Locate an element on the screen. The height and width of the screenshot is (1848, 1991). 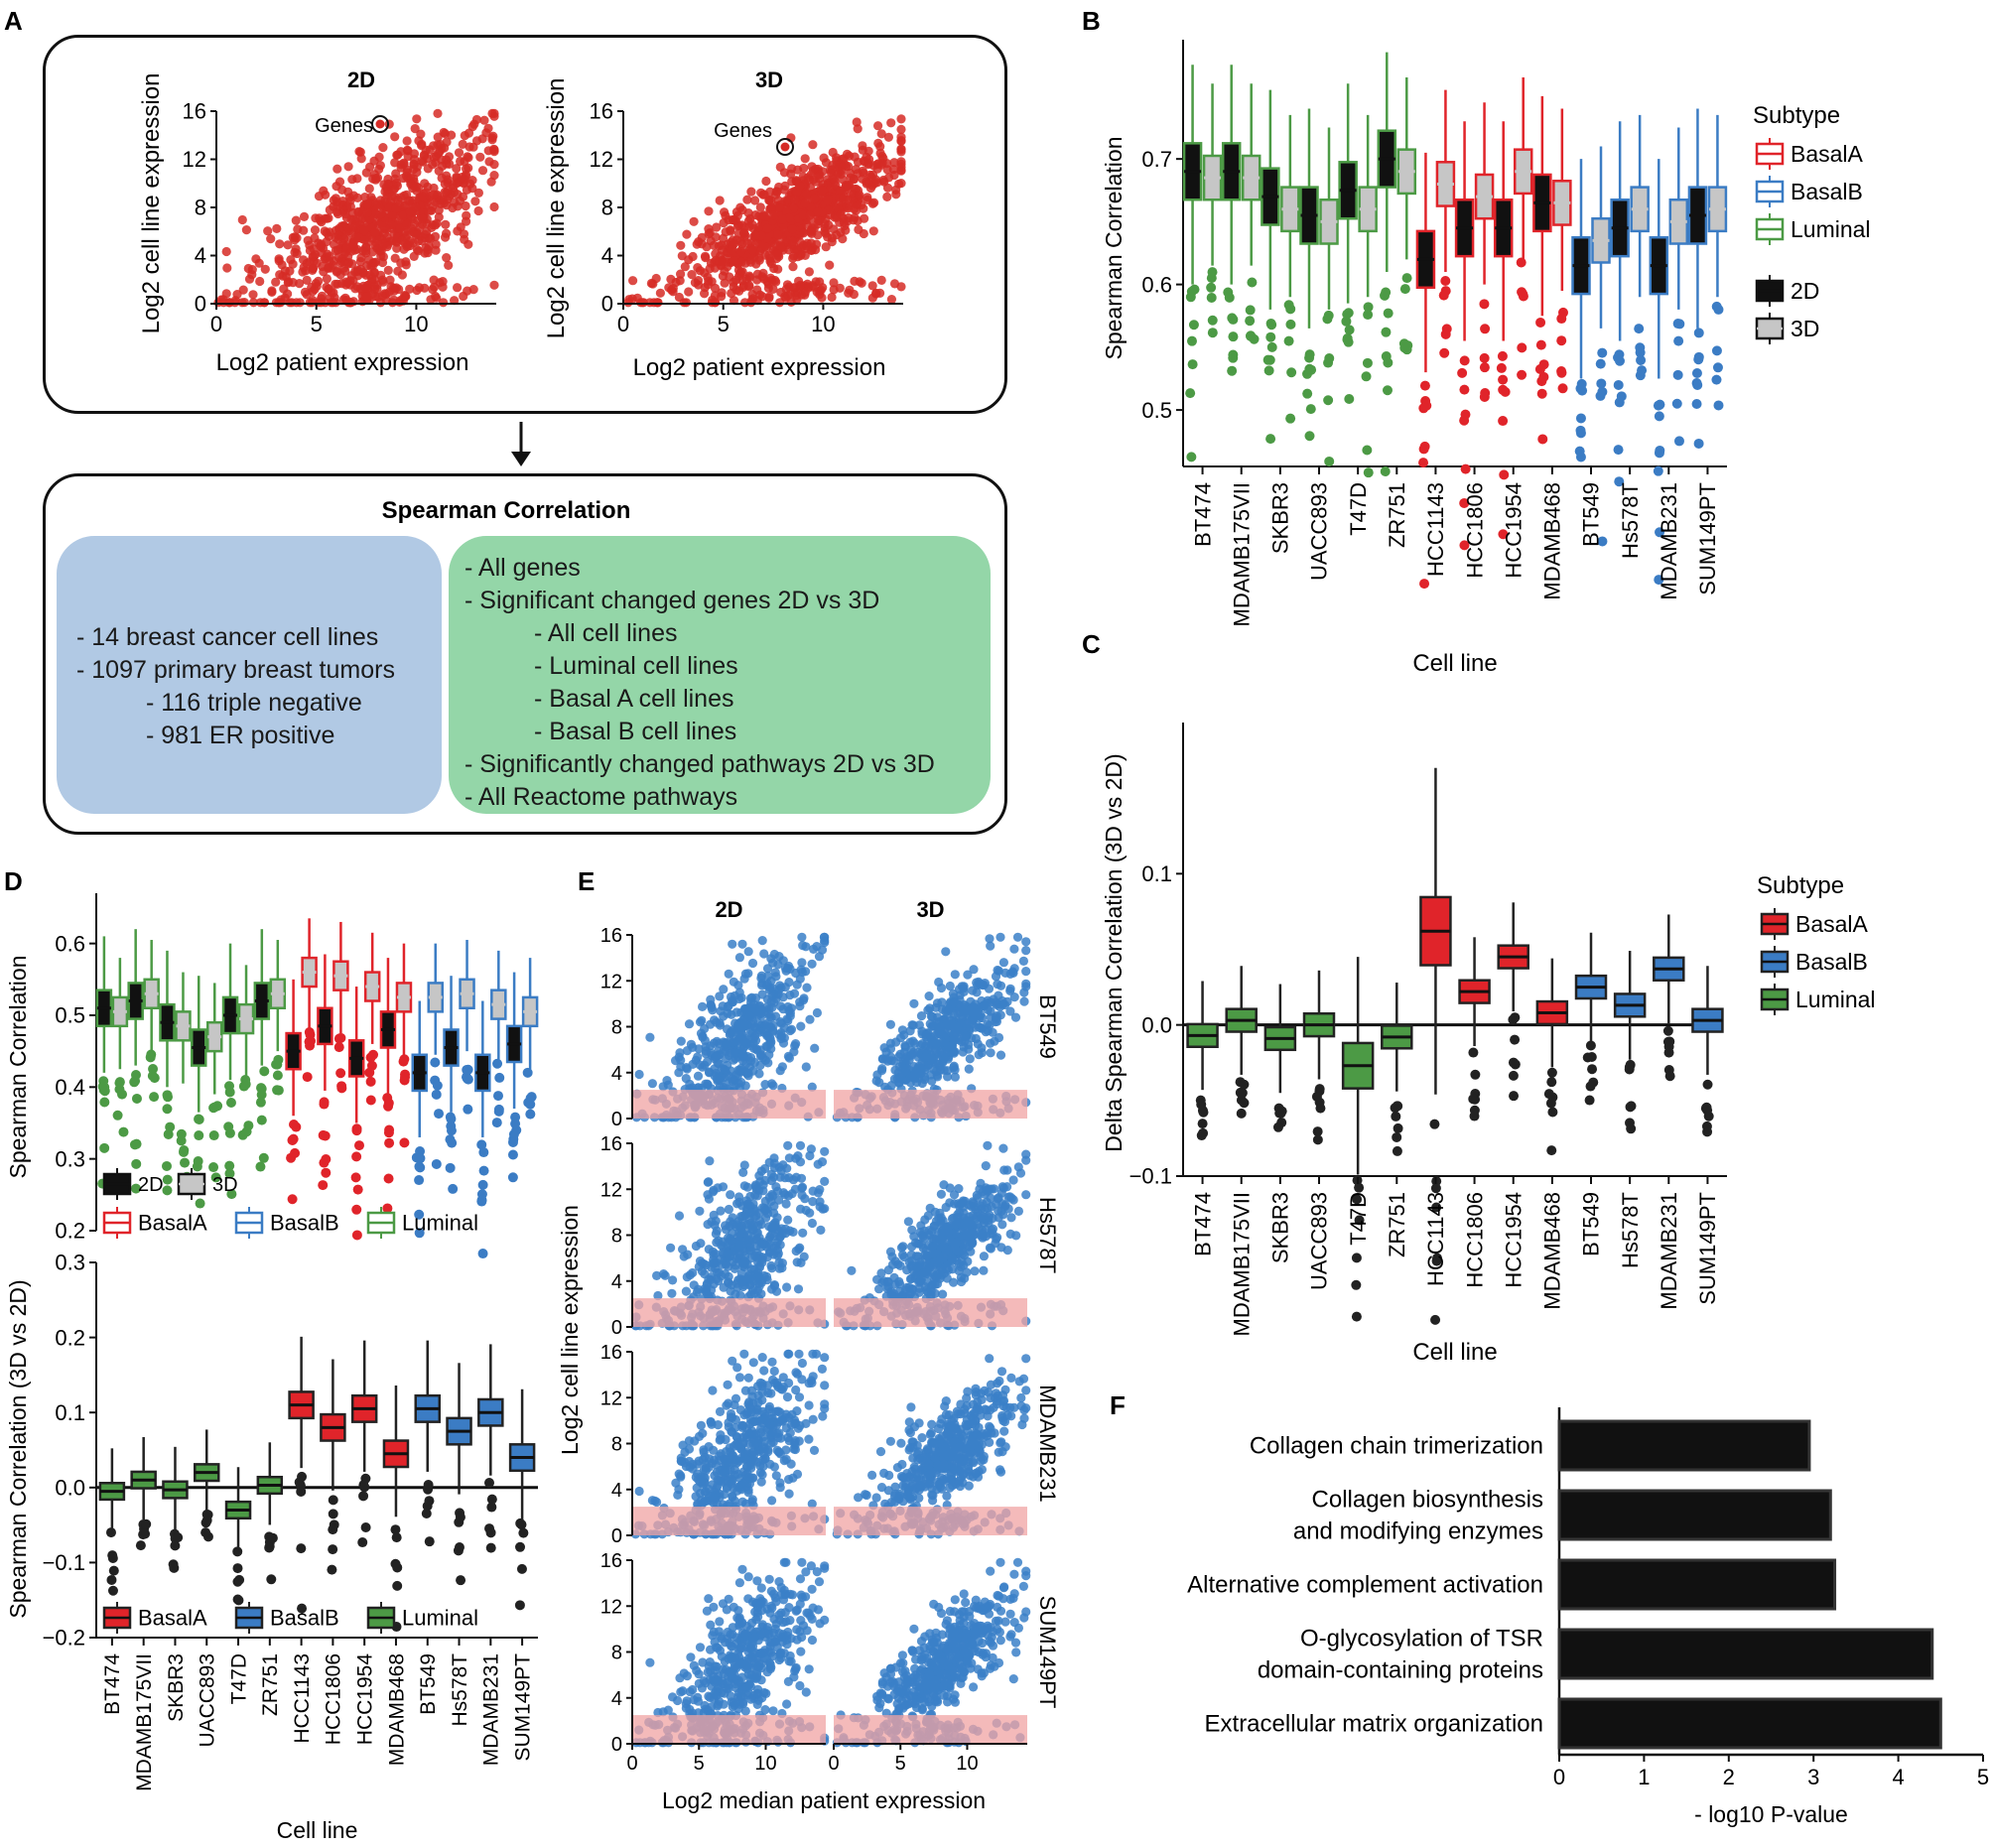
panel-d-top-SKBR3-2d-outlier is located at coordinates (169, 1133).